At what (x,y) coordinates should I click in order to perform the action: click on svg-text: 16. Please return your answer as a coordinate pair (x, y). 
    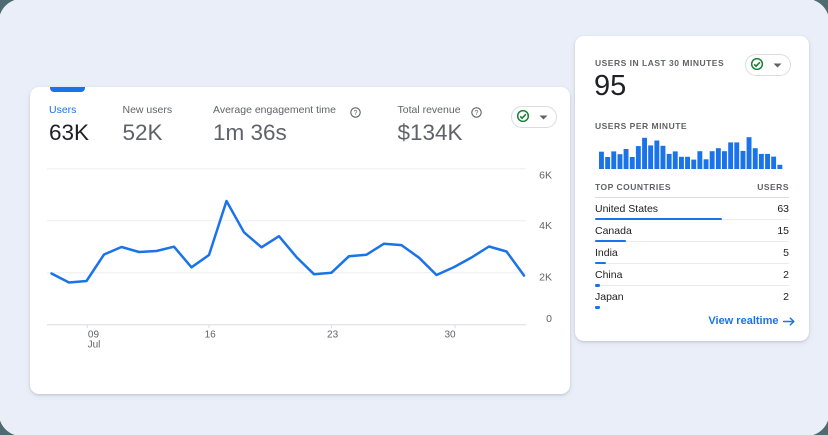
    Looking at the image, I should click on (211, 335).